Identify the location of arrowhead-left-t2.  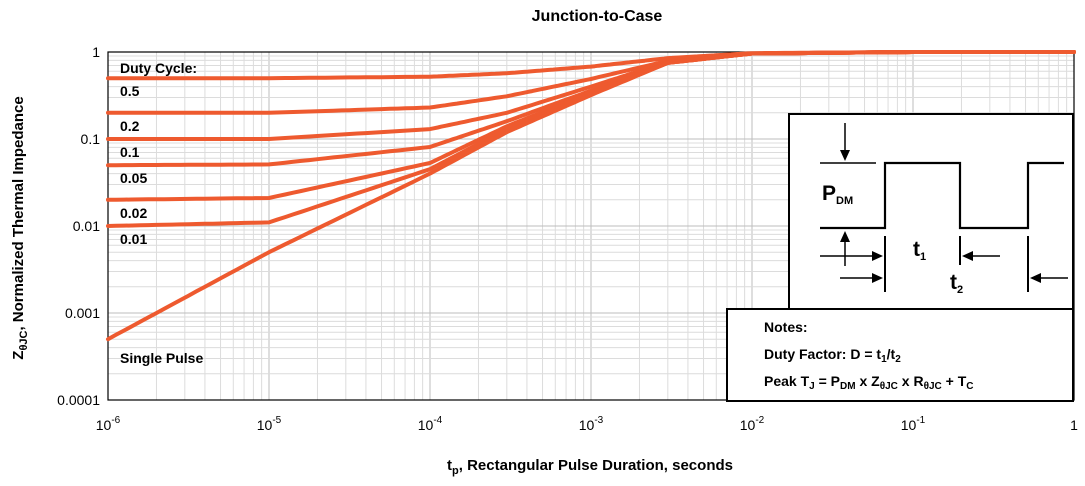
(1035, 278).